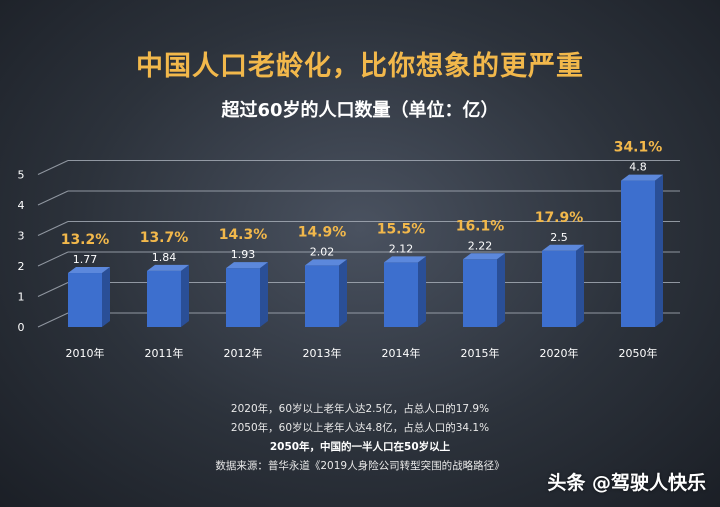 Image resolution: width=720 pixels, height=507 pixels. I want to click on x-tick-label: 2014年, so click(401, 353).